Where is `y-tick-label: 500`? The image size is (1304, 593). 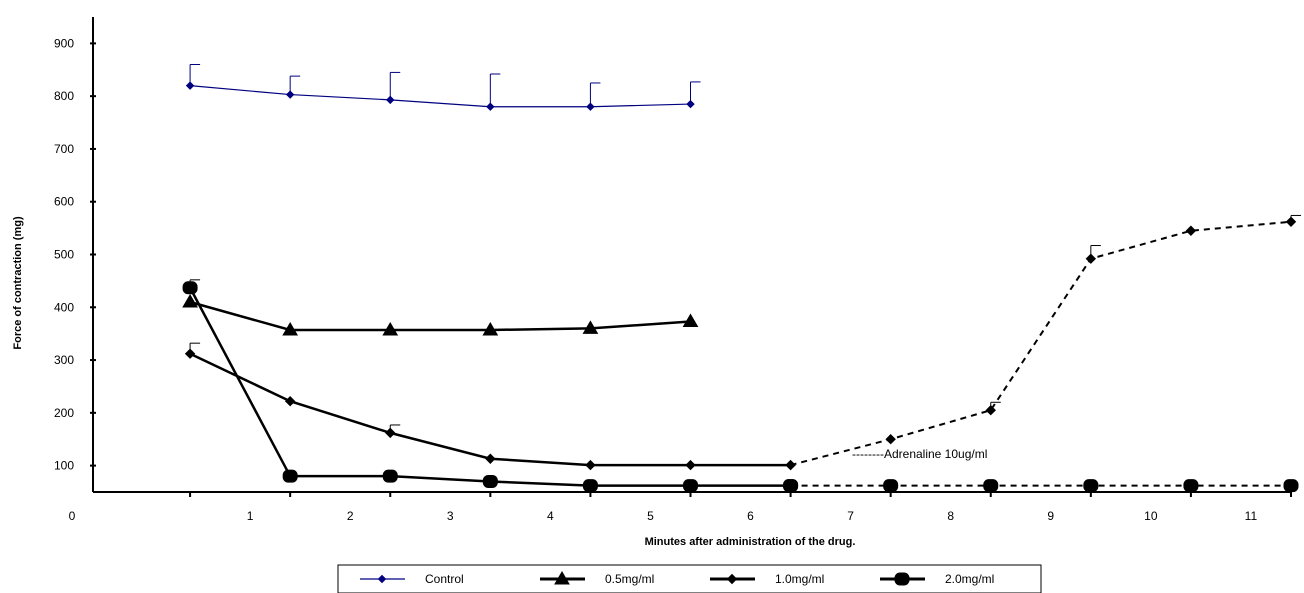
y-tick-label: 500 is located at coordinates (64, 255).